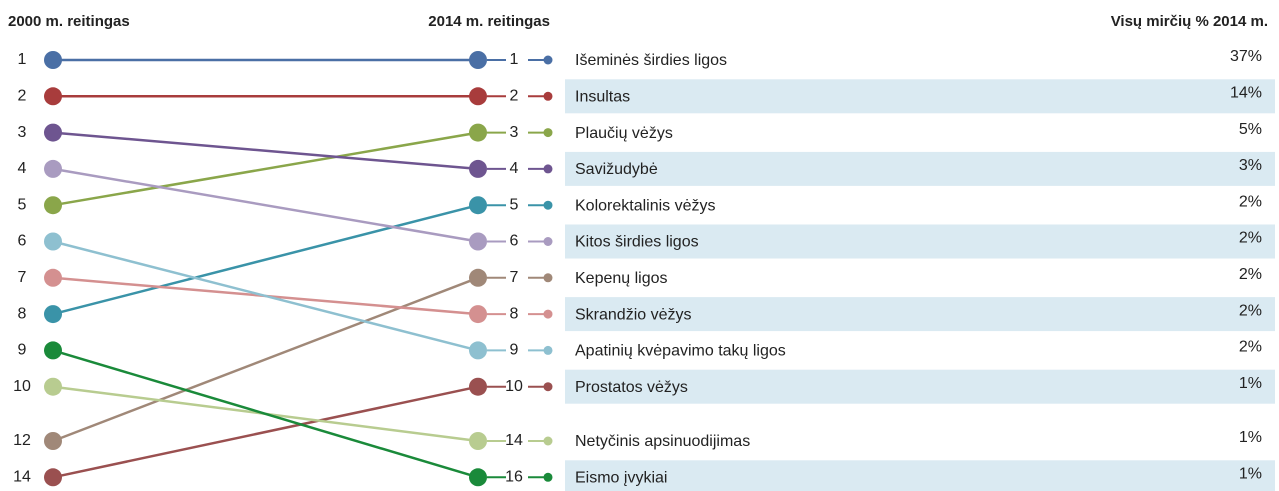 This screenshot has height=491, width=1279. What do you see at coordinates (633, 314) in the screenshot?
I see `category-label: Skrandžio vėžys` at bounding box center [633, 314].